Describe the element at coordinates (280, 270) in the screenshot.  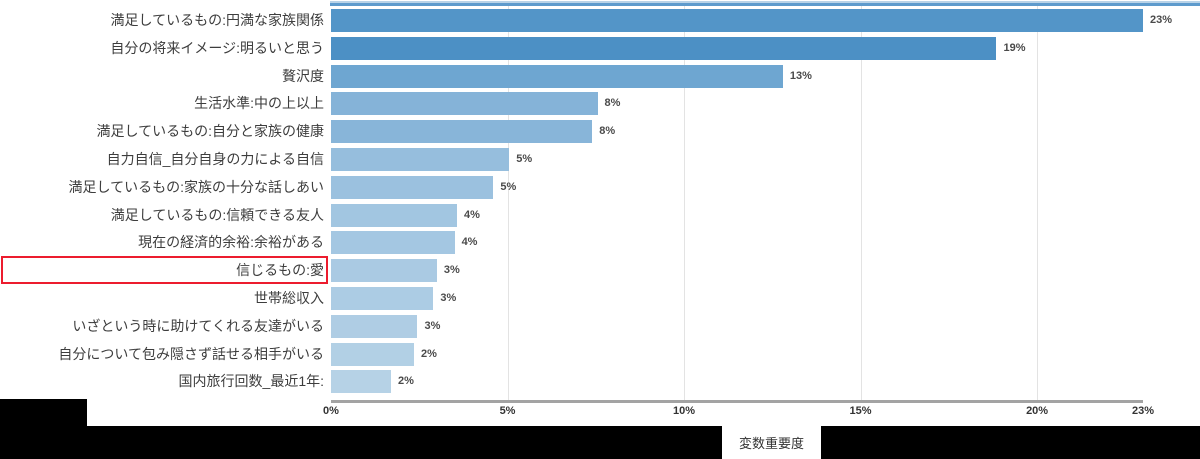
I see `category-label: 信じるもの:愛` at that location.